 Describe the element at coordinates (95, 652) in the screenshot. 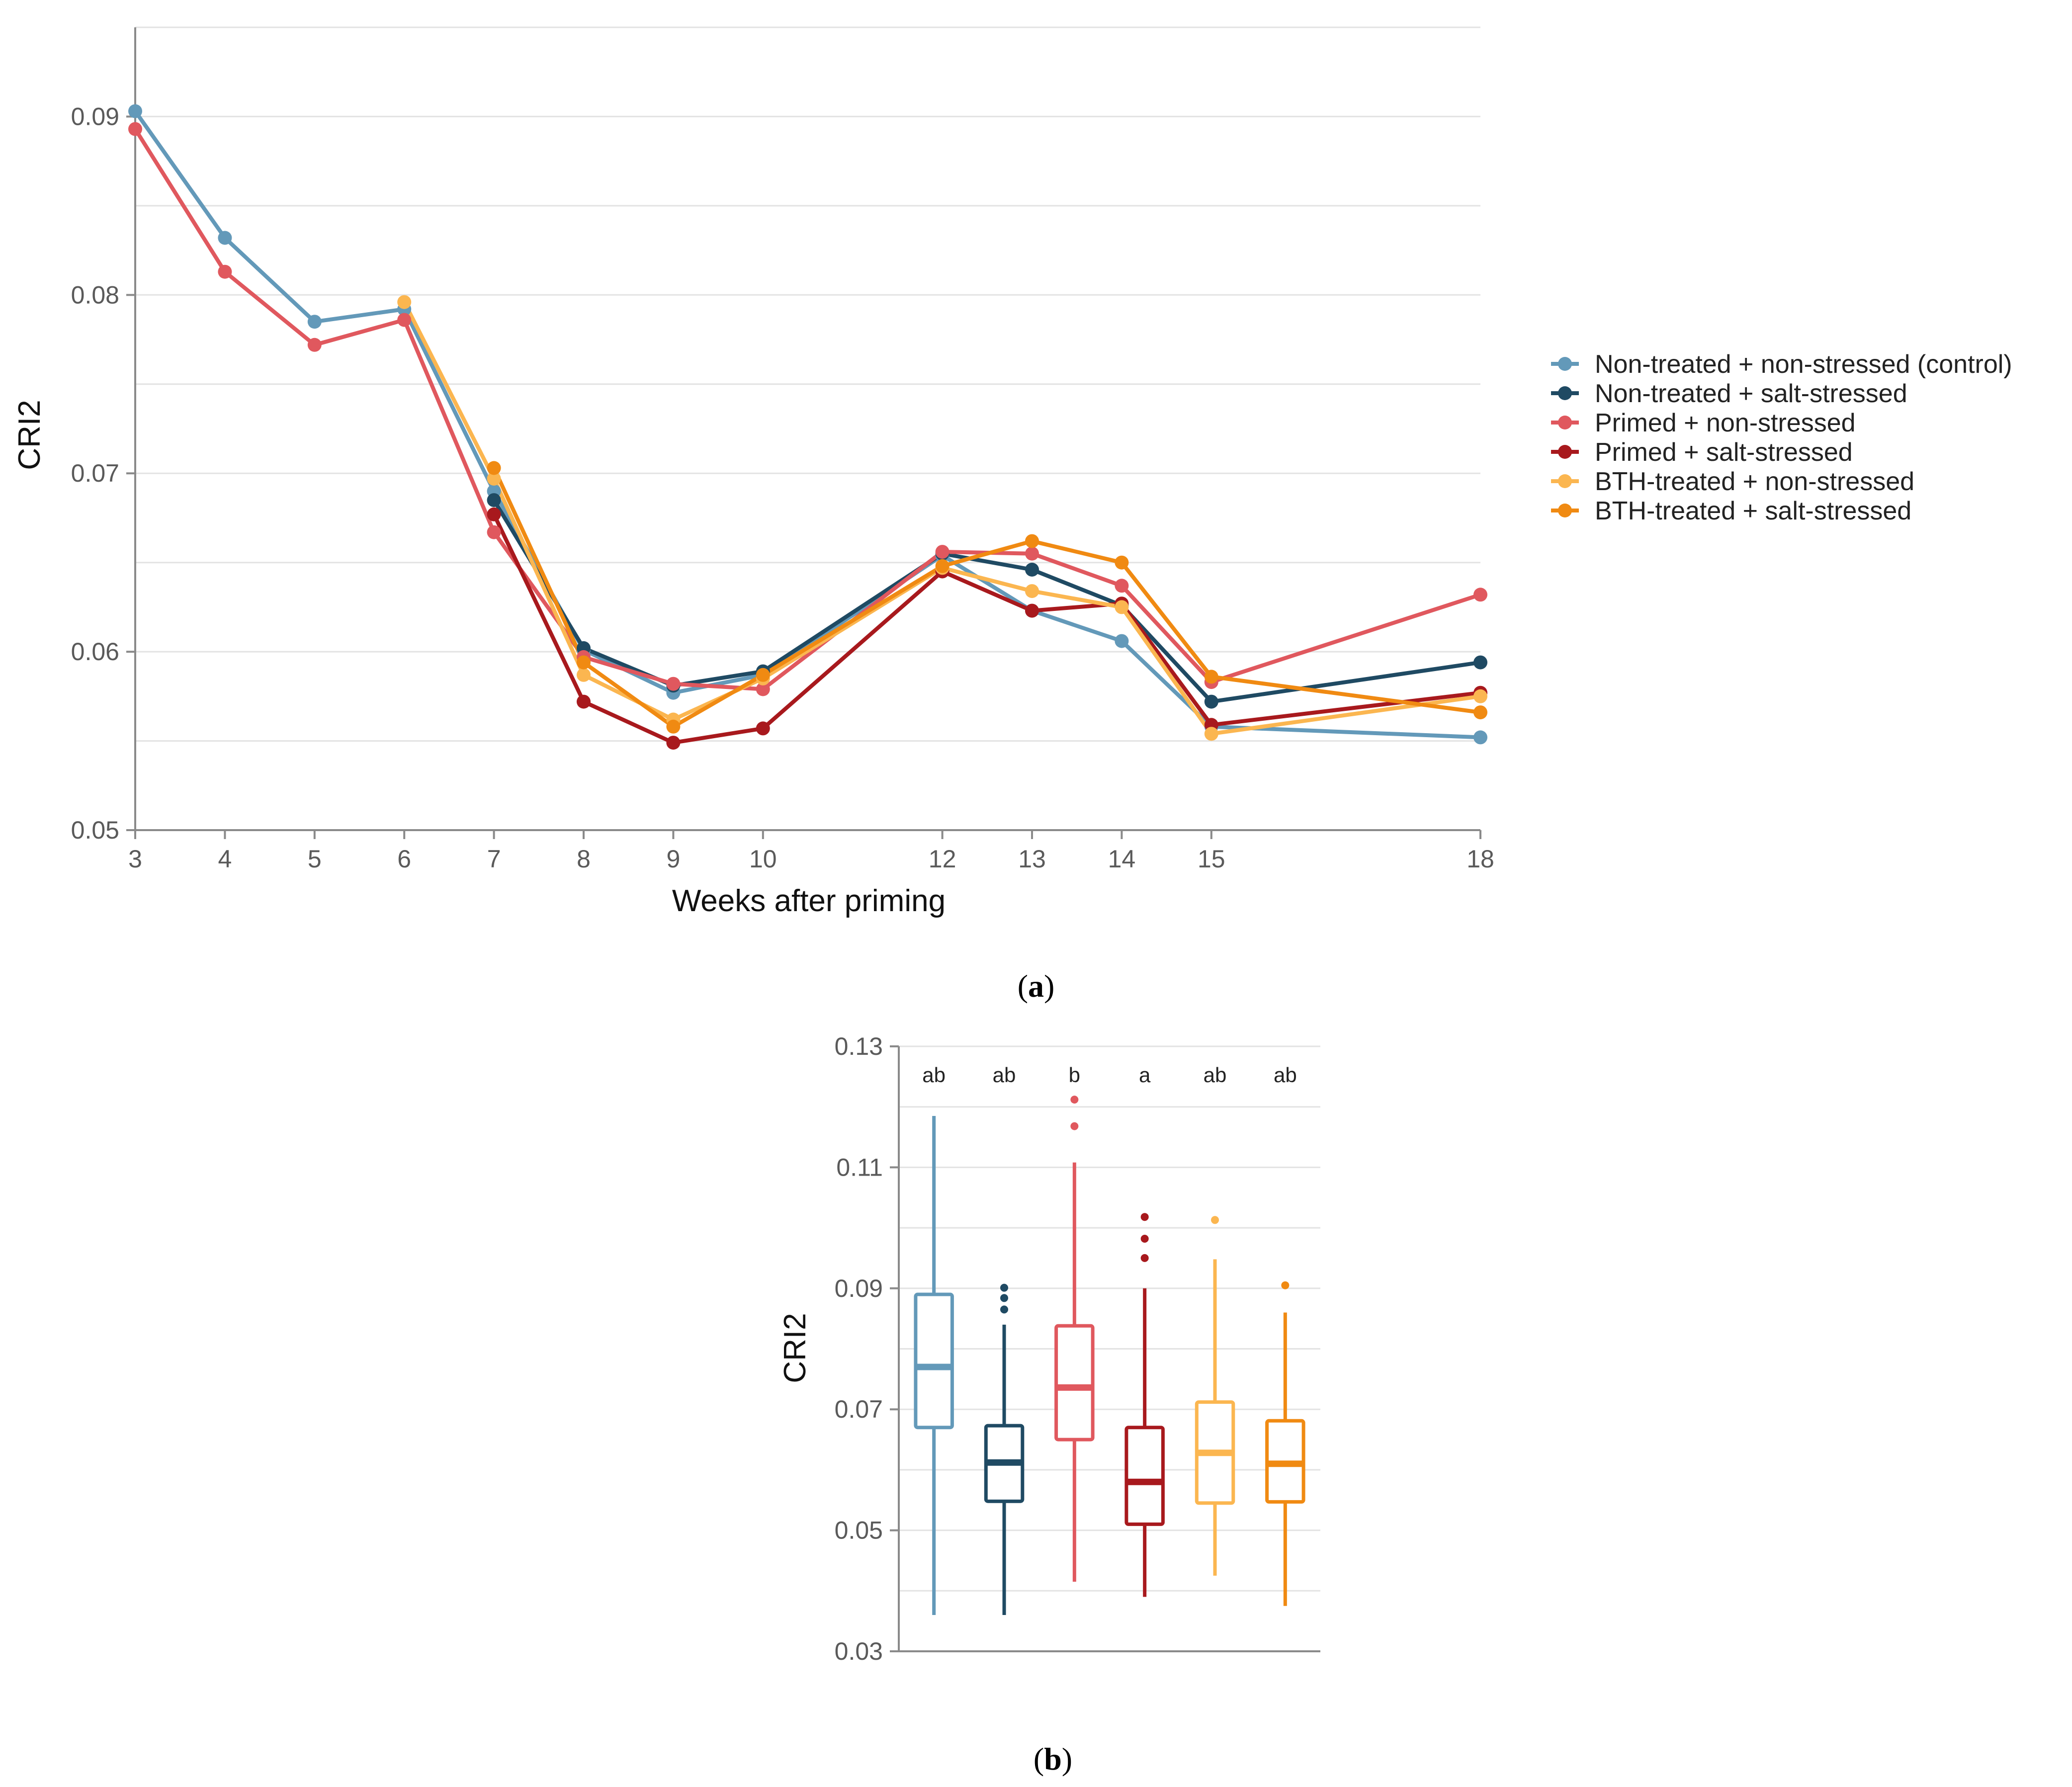

I see `y-tick-label: 0.06` at that location.